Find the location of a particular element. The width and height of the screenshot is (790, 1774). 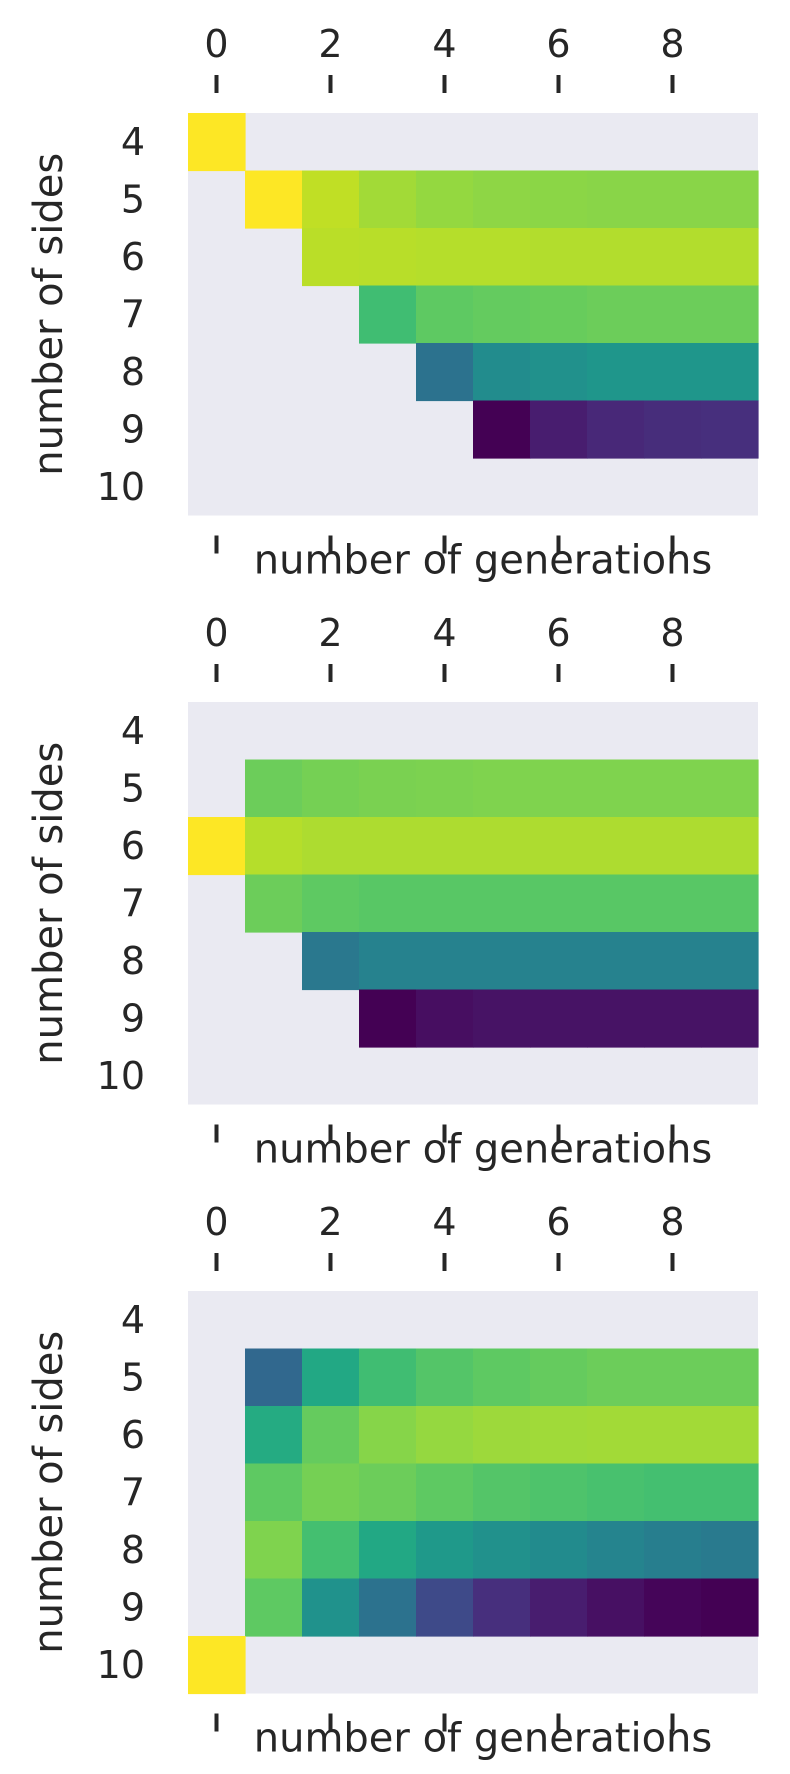

x-tick-label: 4 is located at coordinates (444, 44).